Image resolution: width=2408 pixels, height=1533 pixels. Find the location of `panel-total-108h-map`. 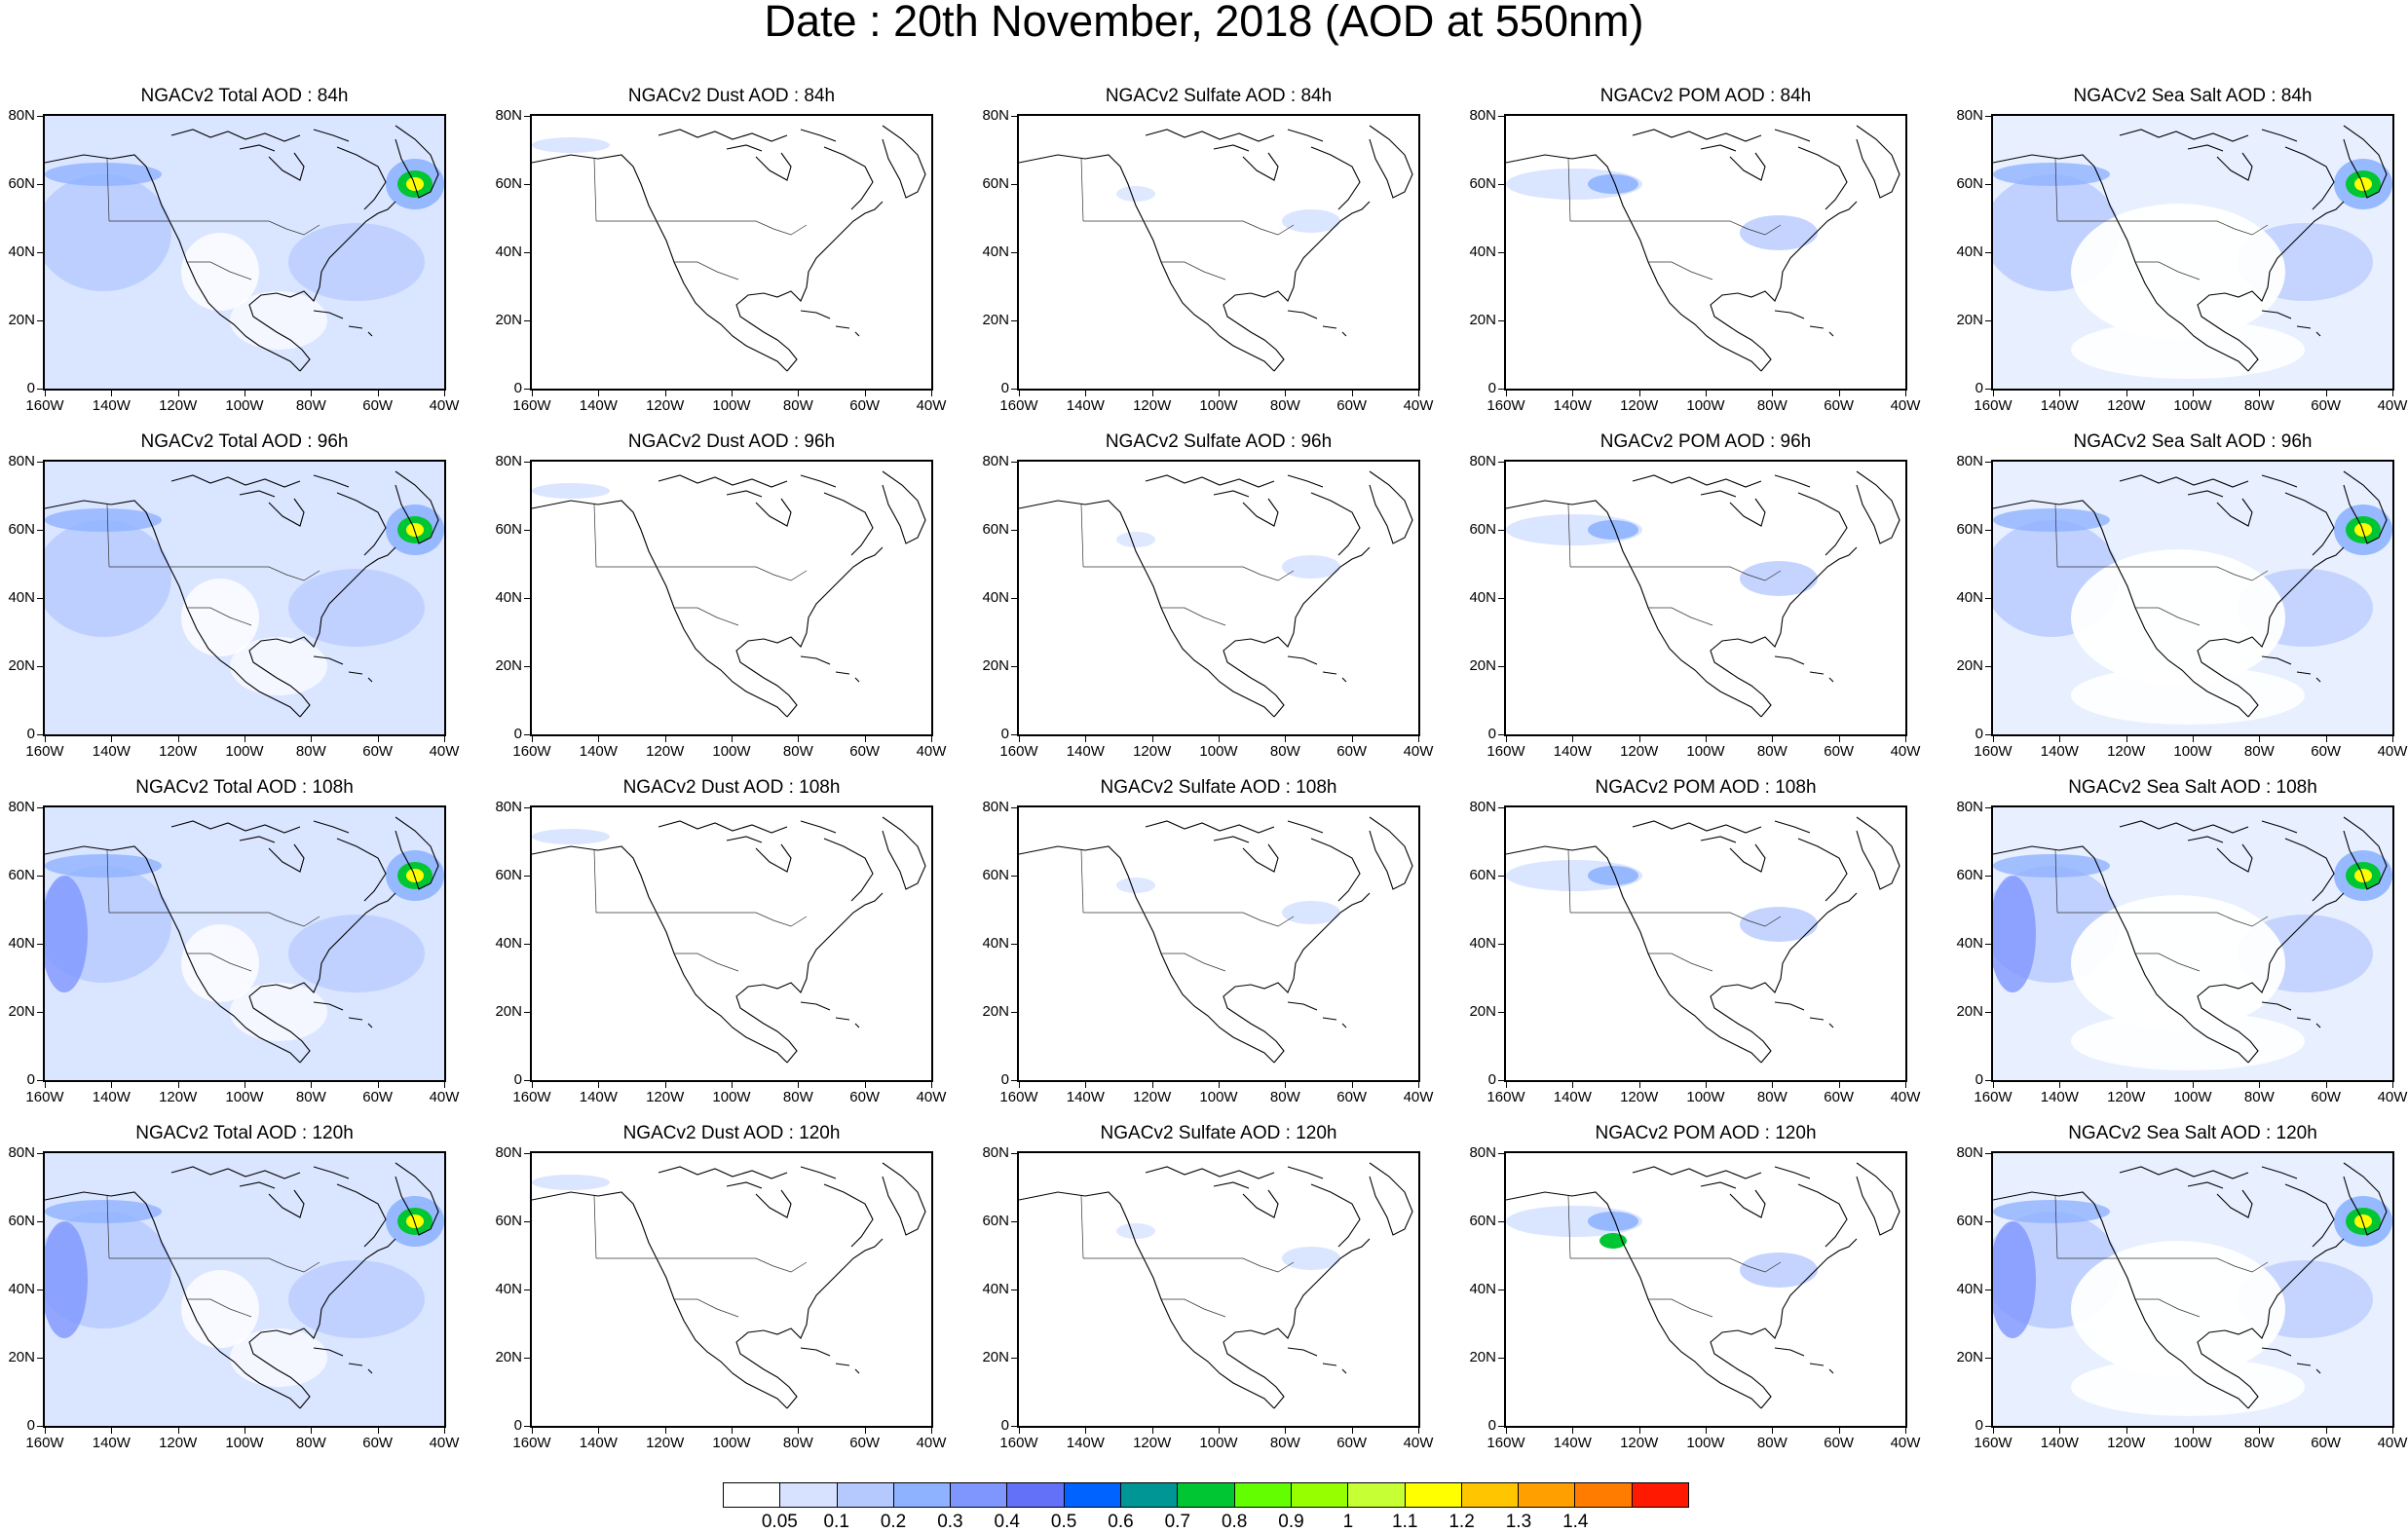

panel-total-108h-map is located at coordinates (244, 943).